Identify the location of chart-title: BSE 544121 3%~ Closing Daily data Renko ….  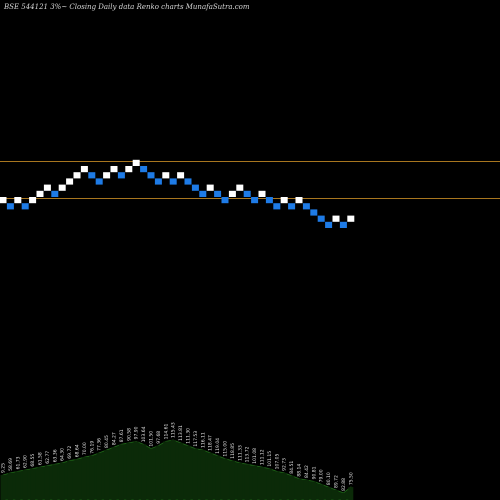
(127, 7).